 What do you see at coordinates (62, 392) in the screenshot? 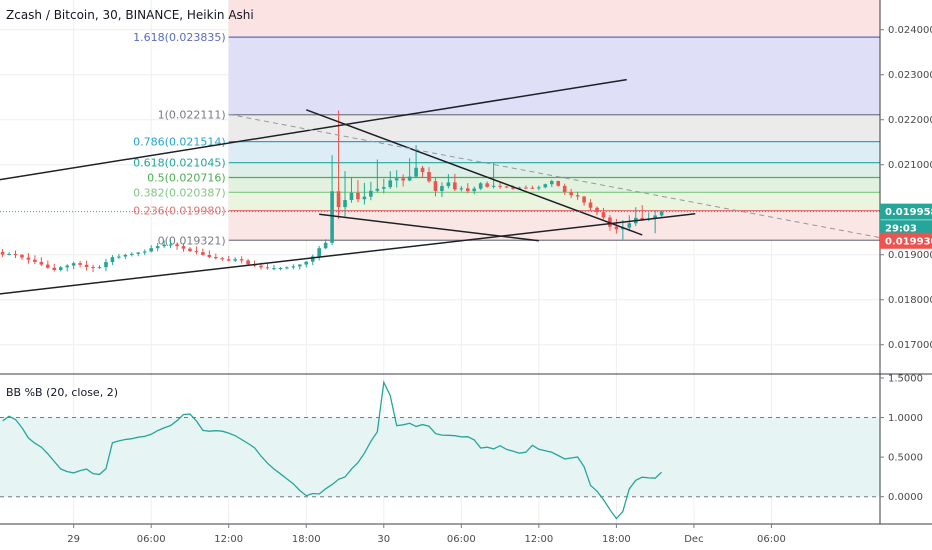
I see `indicator-title: BB %B (20, close, 2)` at bounding box center [62, 392].